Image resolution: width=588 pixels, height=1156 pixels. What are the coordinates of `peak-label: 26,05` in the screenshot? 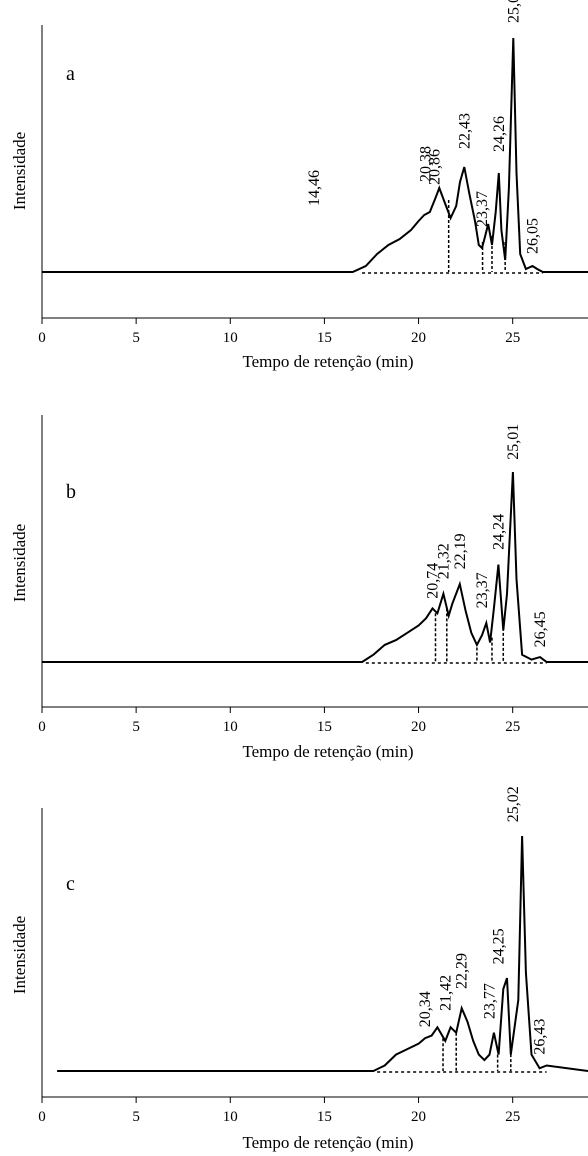 It's located at (533, 236).